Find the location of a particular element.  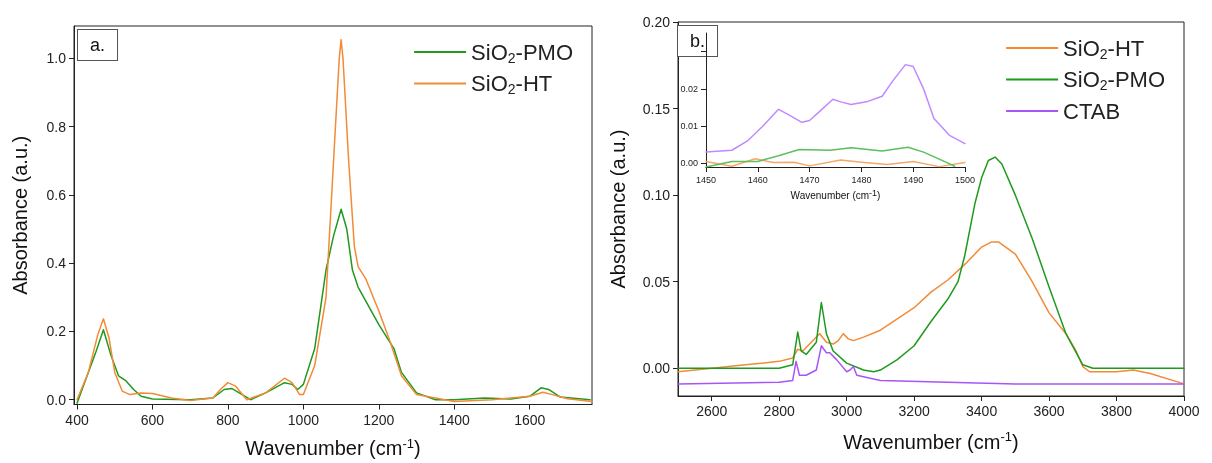

y-tick-label: 0.2 is located at coordinates (56, 331).